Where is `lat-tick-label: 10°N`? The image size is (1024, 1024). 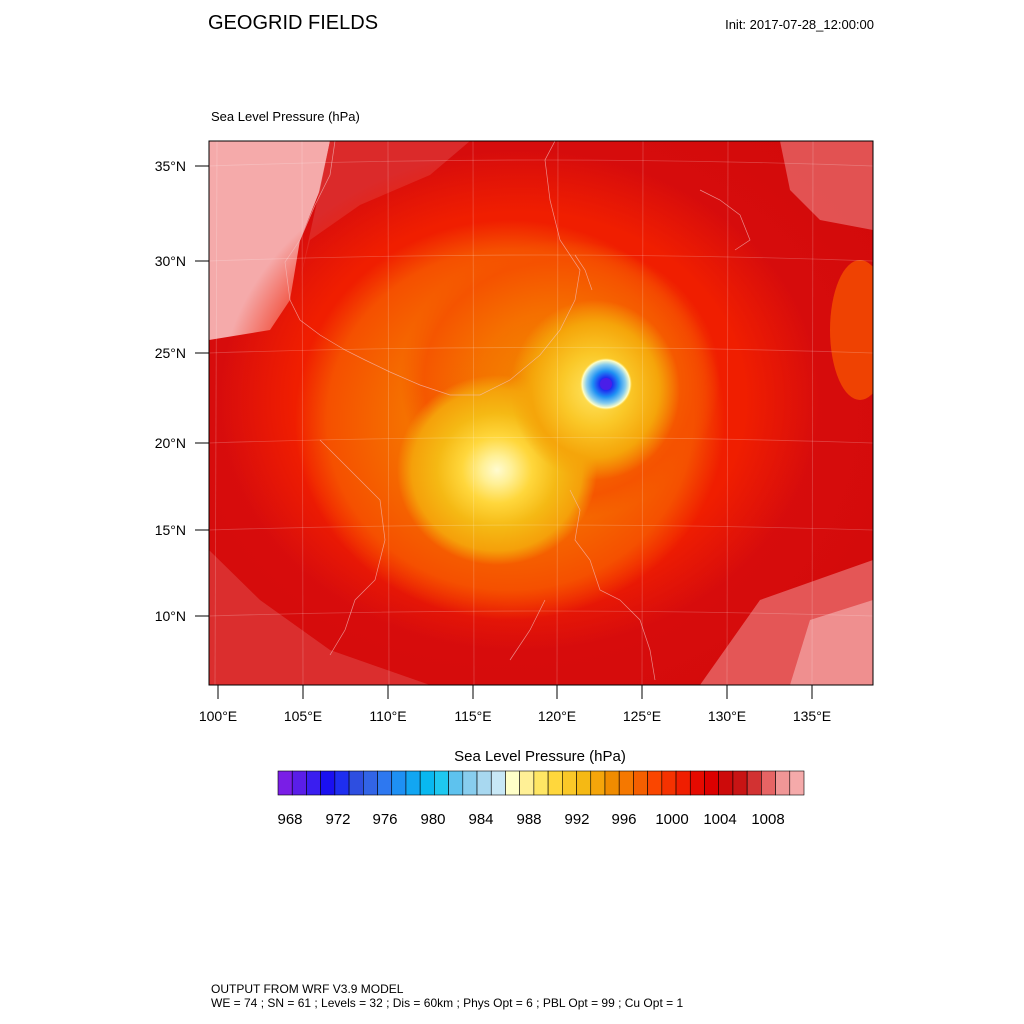
lat-tick-label: 10°N is located at coordinates (170, 616).